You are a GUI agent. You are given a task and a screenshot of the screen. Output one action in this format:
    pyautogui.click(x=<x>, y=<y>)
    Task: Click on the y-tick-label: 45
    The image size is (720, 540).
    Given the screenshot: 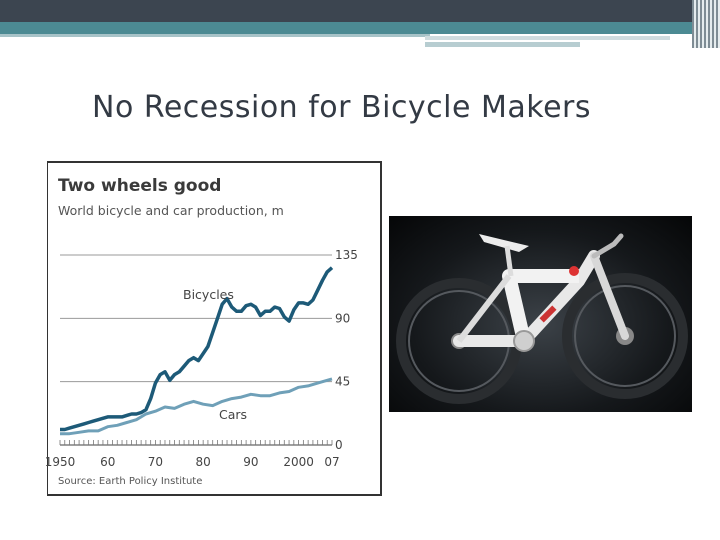 What is the action you would take?
    pyautogui.click(x=342, y=382)
    